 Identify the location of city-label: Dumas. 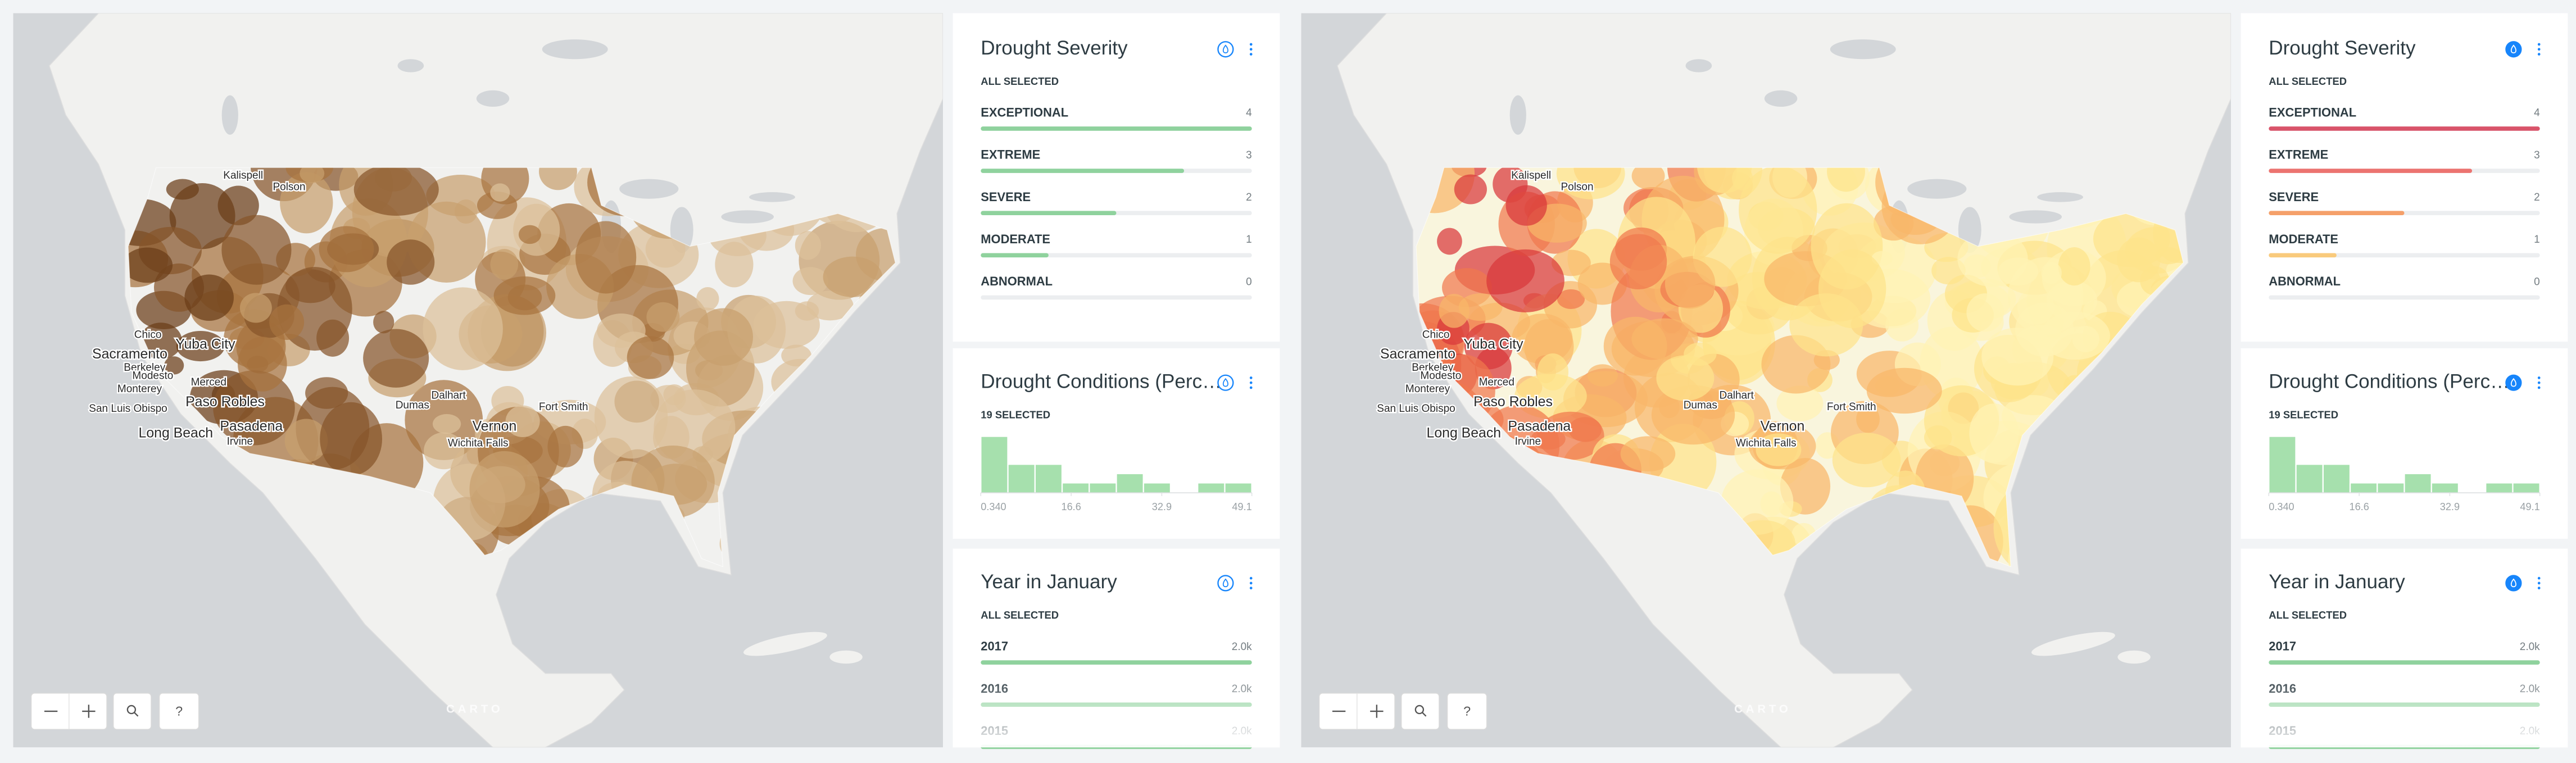
(412, 405).